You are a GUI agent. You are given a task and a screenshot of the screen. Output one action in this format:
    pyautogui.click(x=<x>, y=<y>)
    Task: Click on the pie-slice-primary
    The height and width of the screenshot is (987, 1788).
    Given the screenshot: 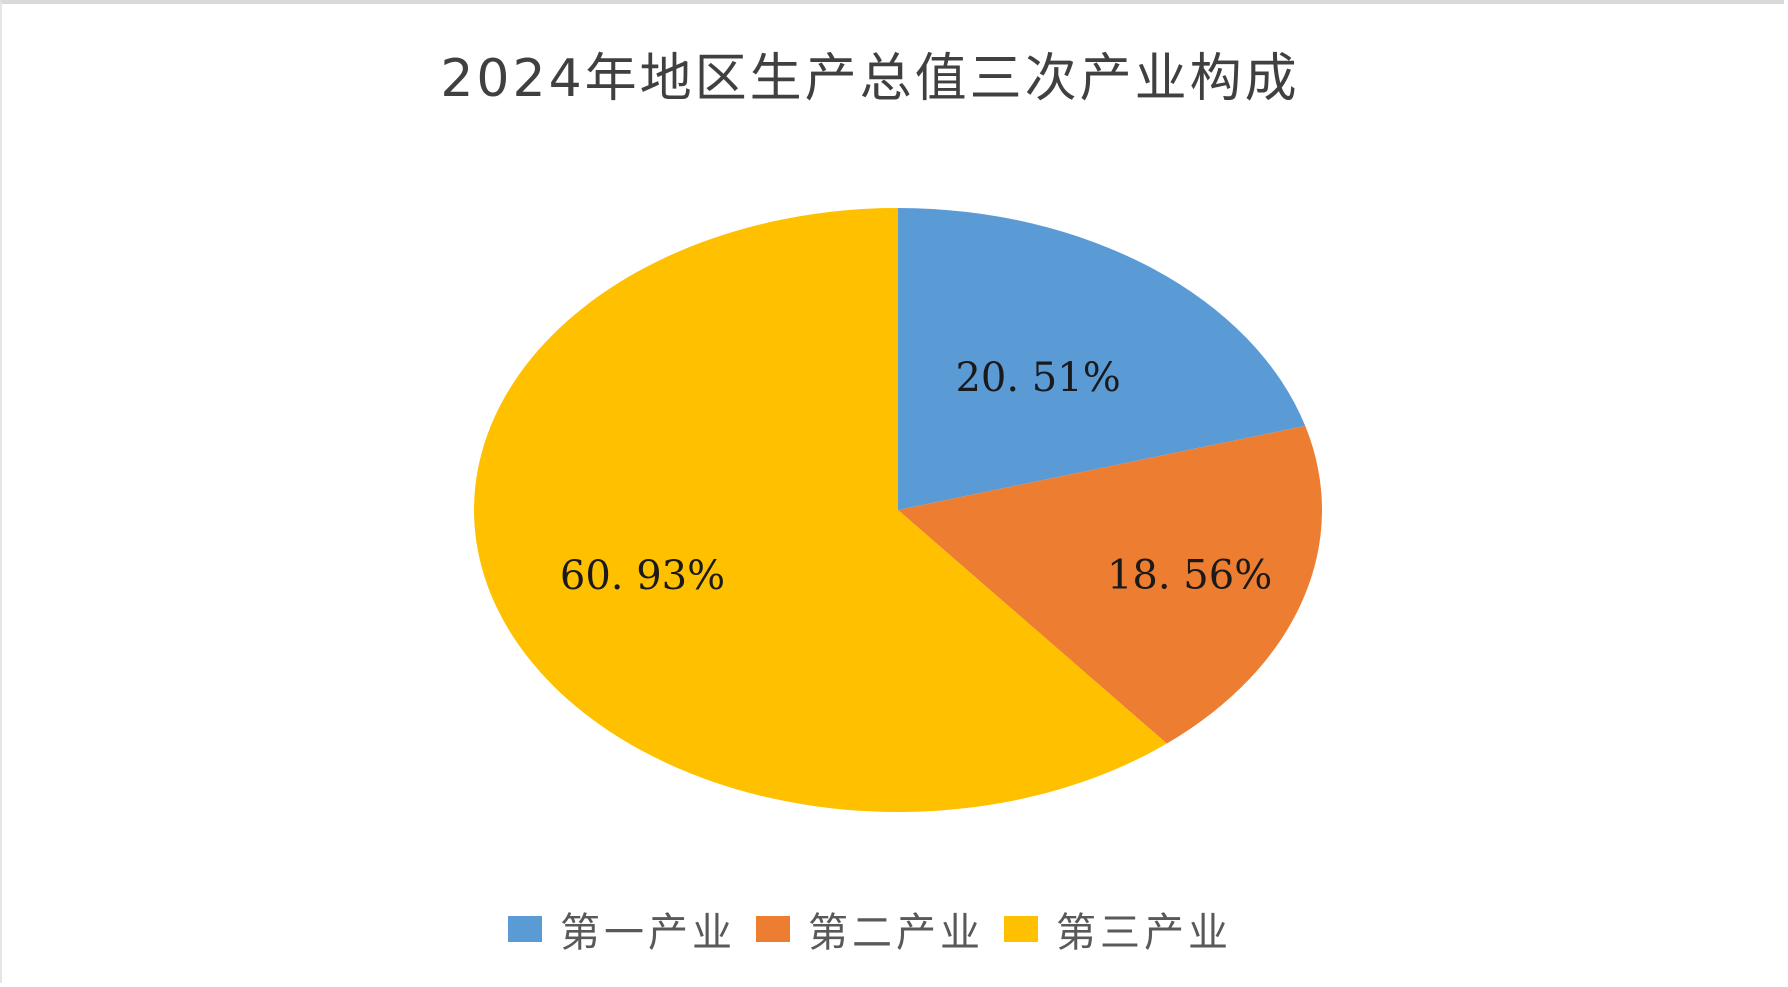 What is the action you would take?
    pyautogui.click(x=1102, y=359)
    